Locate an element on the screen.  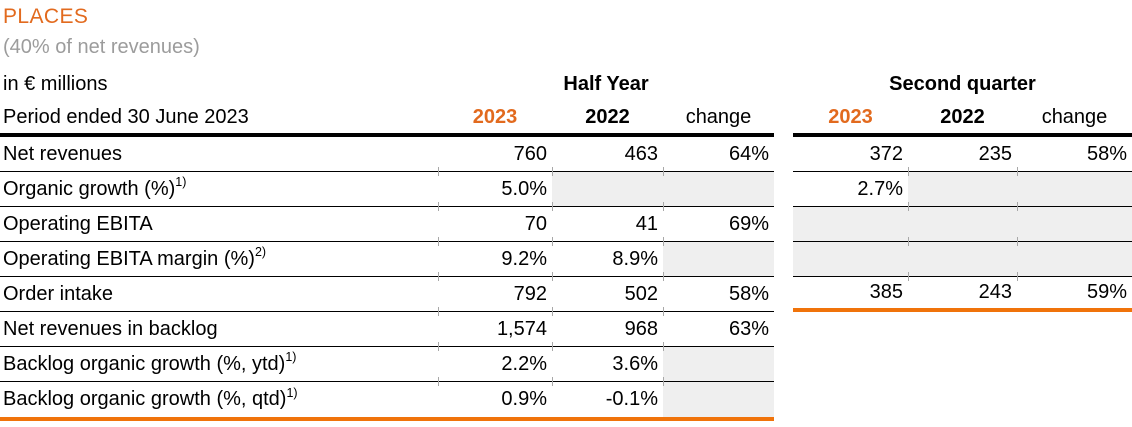
cell-net-revenues-q2-2022: 235 is located at coordinates (962, 156).